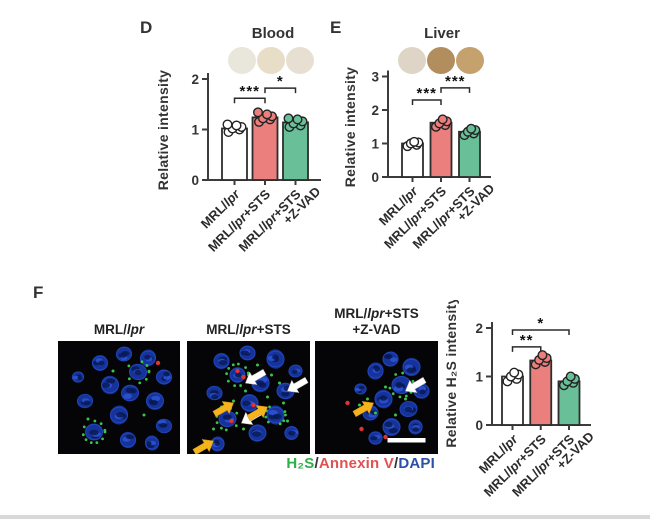  Describe the element at coordinates (376, 322) in the screenshot. I see `micrograph-label-mrl-lpr-sts-zvad: MRL/lpr+STS +Z-VAD` at that location.